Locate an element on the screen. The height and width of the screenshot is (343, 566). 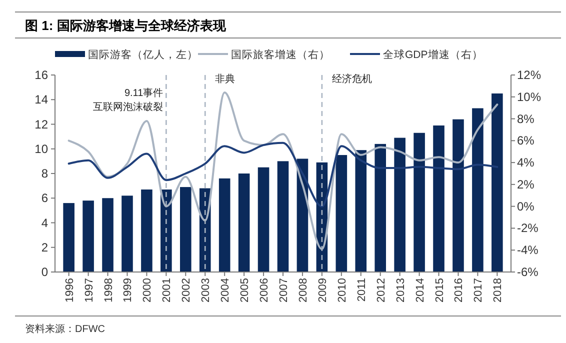
text: 资料来源：DFWC is located at coordinates (65, 329).